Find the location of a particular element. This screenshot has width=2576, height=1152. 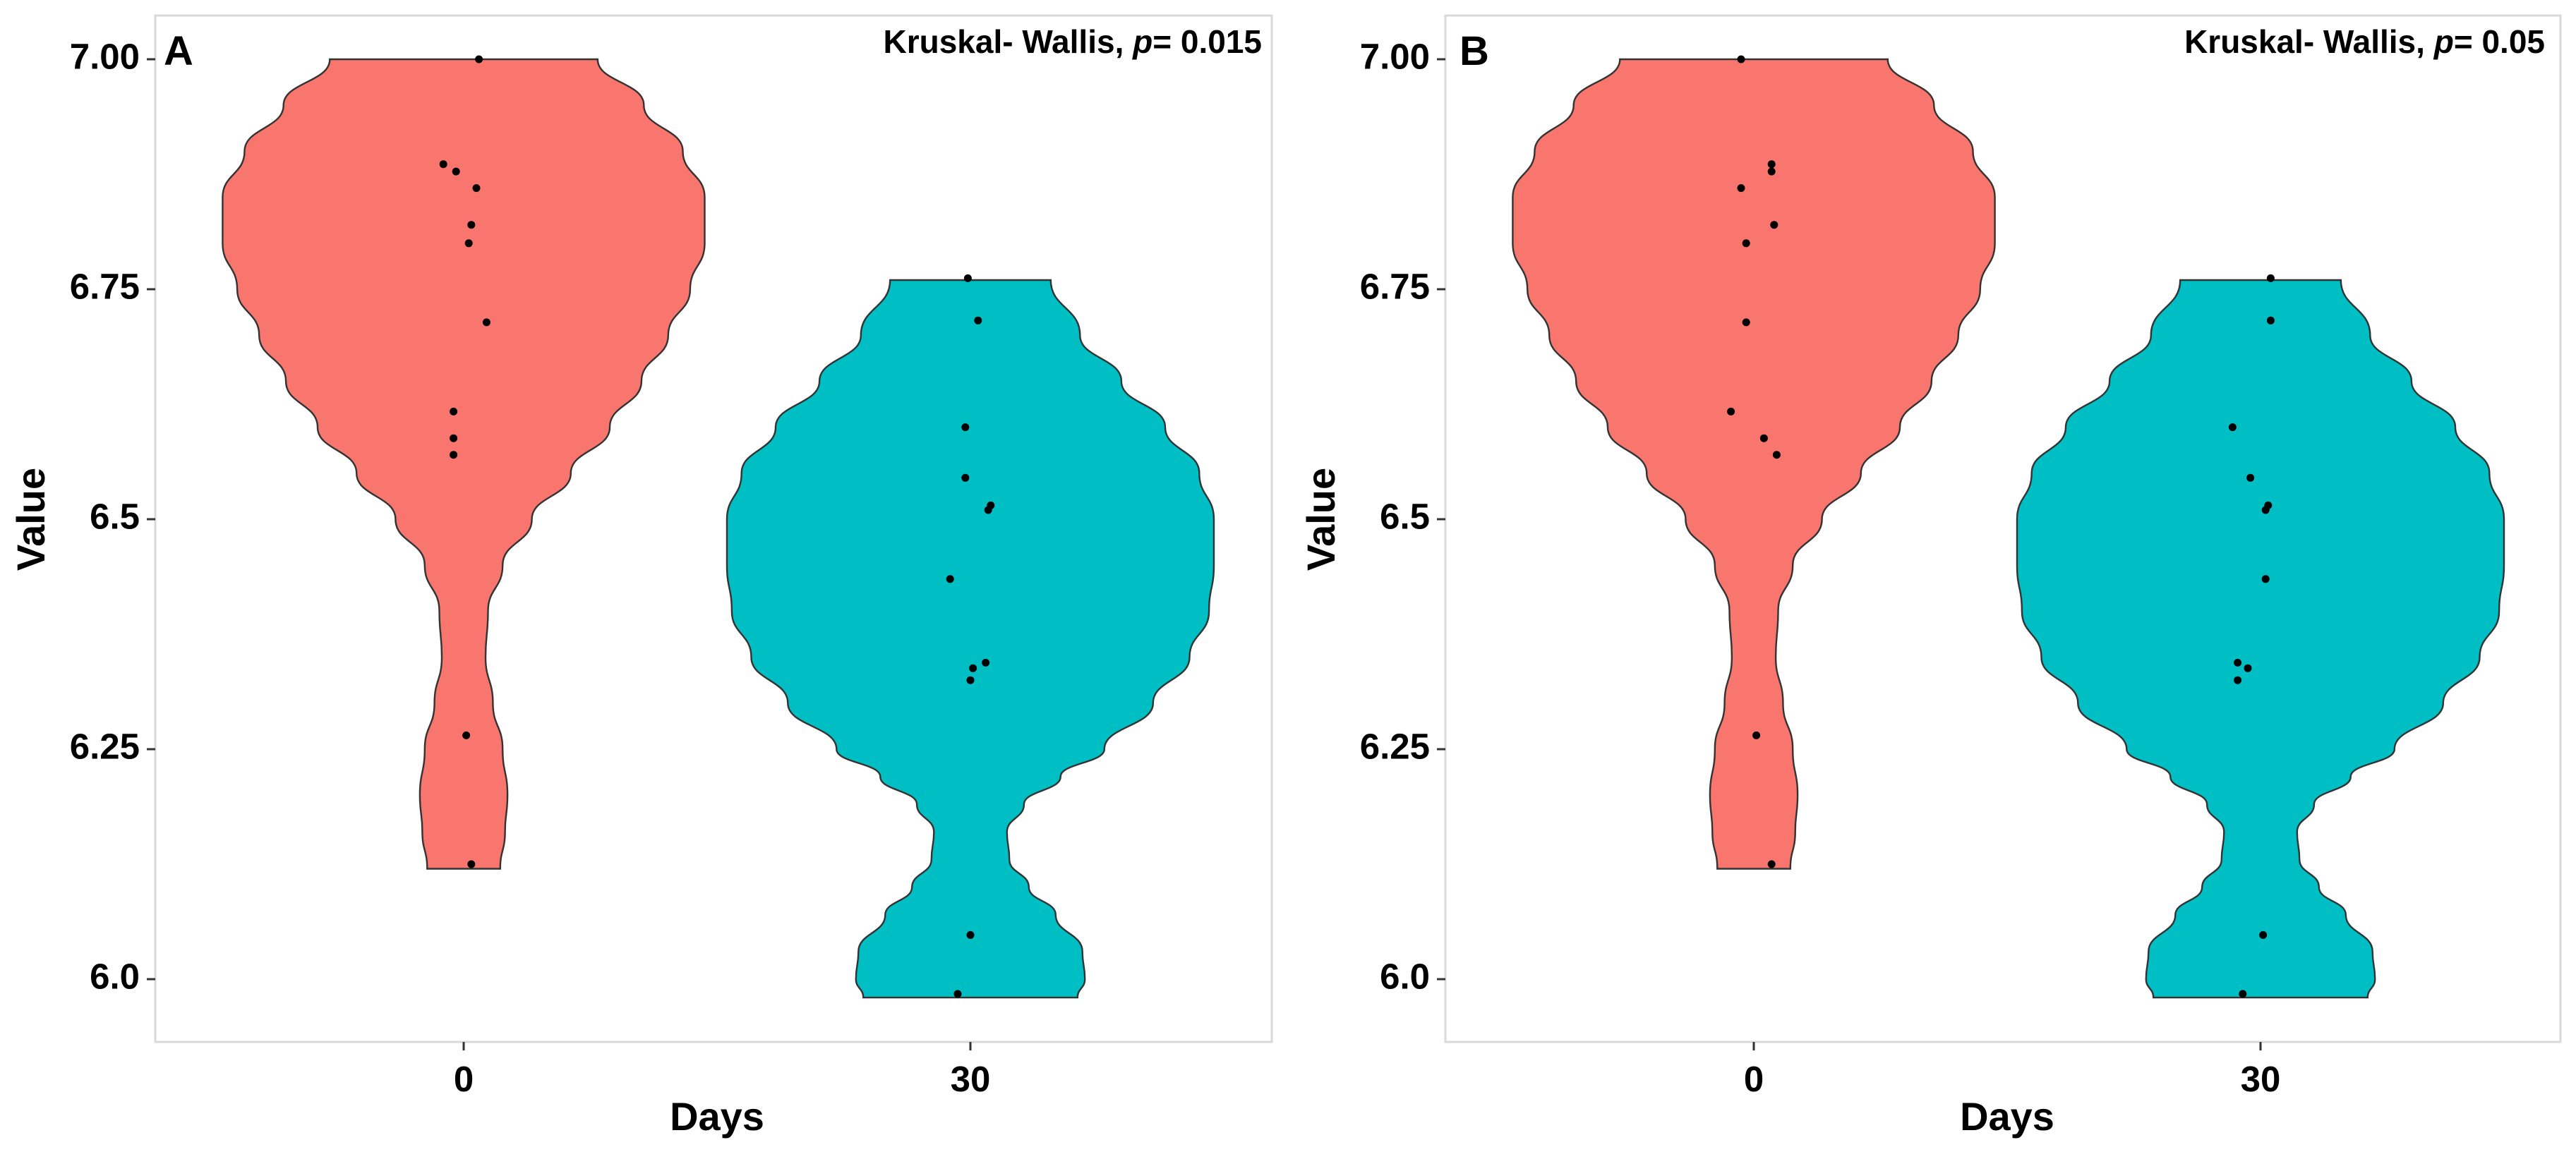

stat-p-value: = 0.05 is located at coordinates (2499, 41).